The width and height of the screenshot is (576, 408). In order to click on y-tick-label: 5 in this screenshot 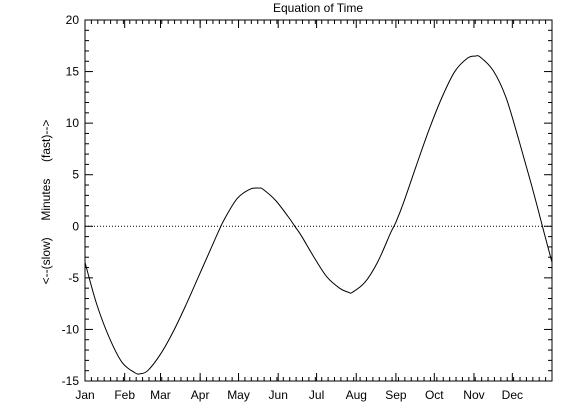, I will do `click(75, 175)`.